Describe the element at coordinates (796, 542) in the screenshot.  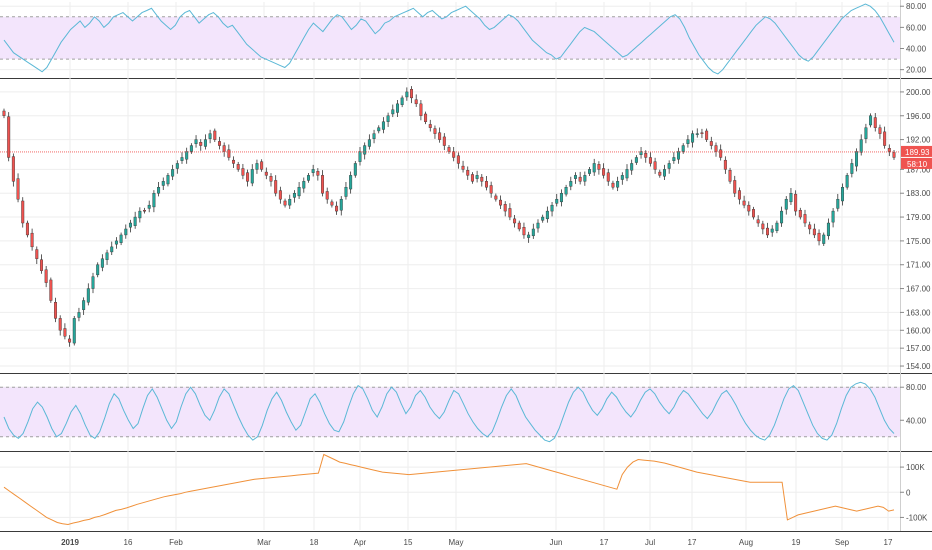
I see `time-tick-label: 19` at that location.